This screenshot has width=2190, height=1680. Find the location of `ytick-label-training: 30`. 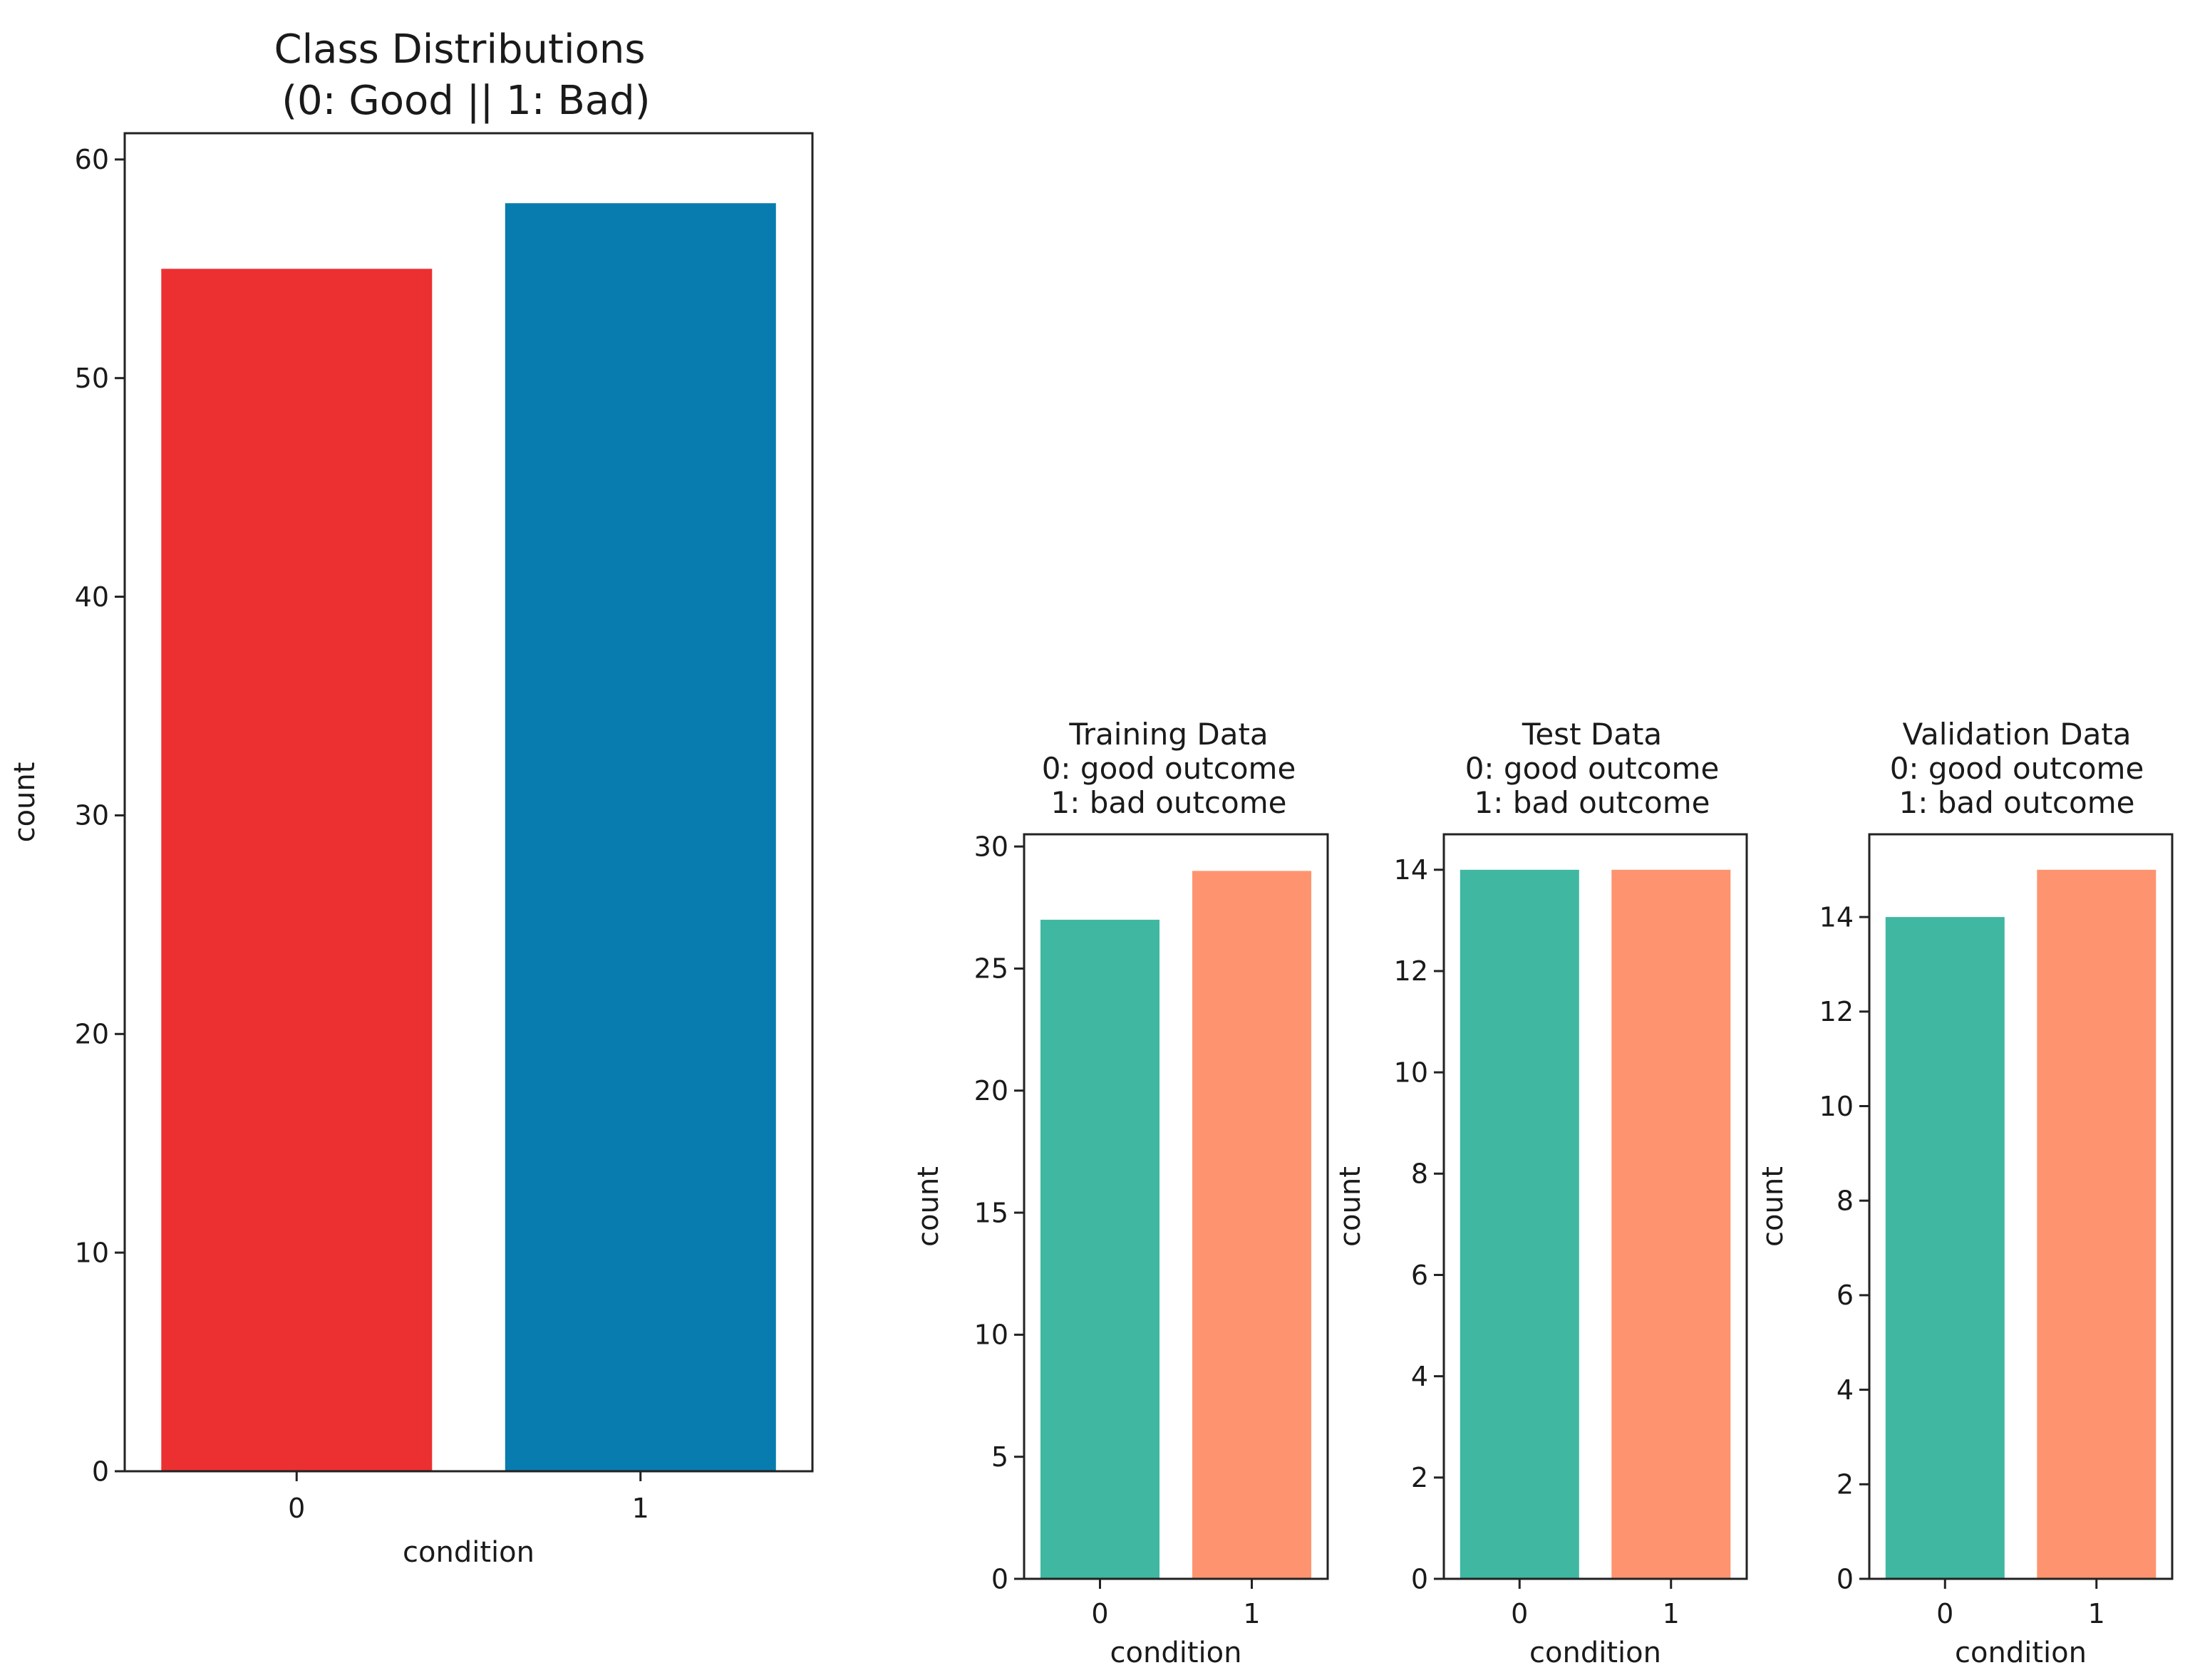

ytick-label-training: 30 is located at coordinates (991, 847).